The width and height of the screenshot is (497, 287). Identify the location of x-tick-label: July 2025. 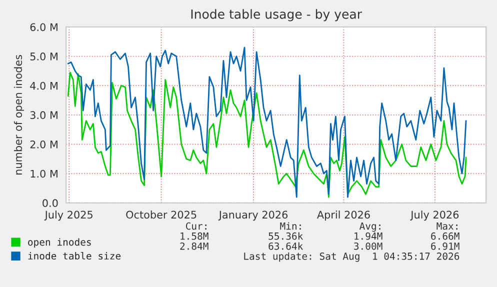
(68, 215).